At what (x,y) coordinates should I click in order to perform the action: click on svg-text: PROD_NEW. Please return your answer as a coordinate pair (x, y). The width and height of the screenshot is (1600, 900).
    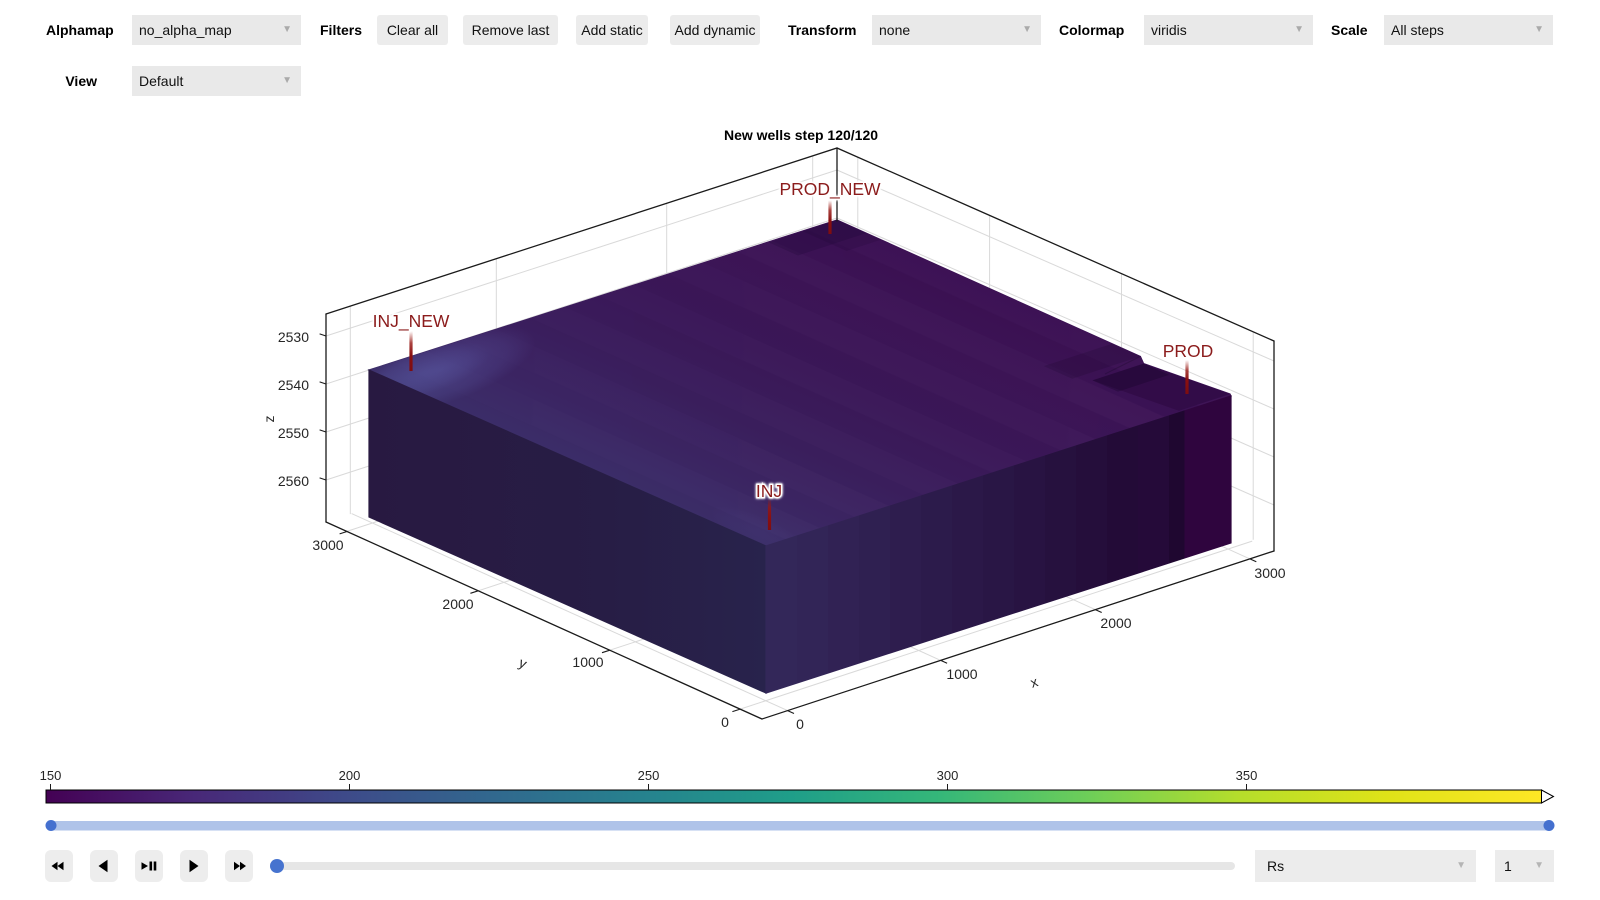
    Looking at the image, I should click on (830, 189).